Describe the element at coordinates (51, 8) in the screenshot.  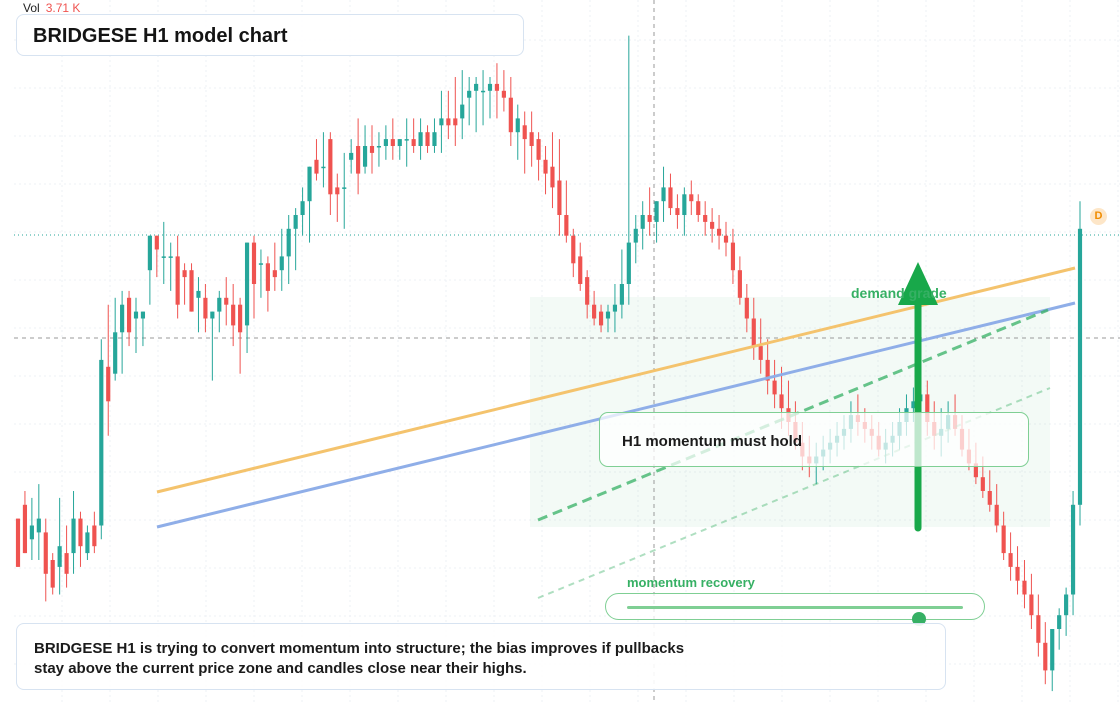
I see `volume-readout: Vol 3.71 K` at that location.